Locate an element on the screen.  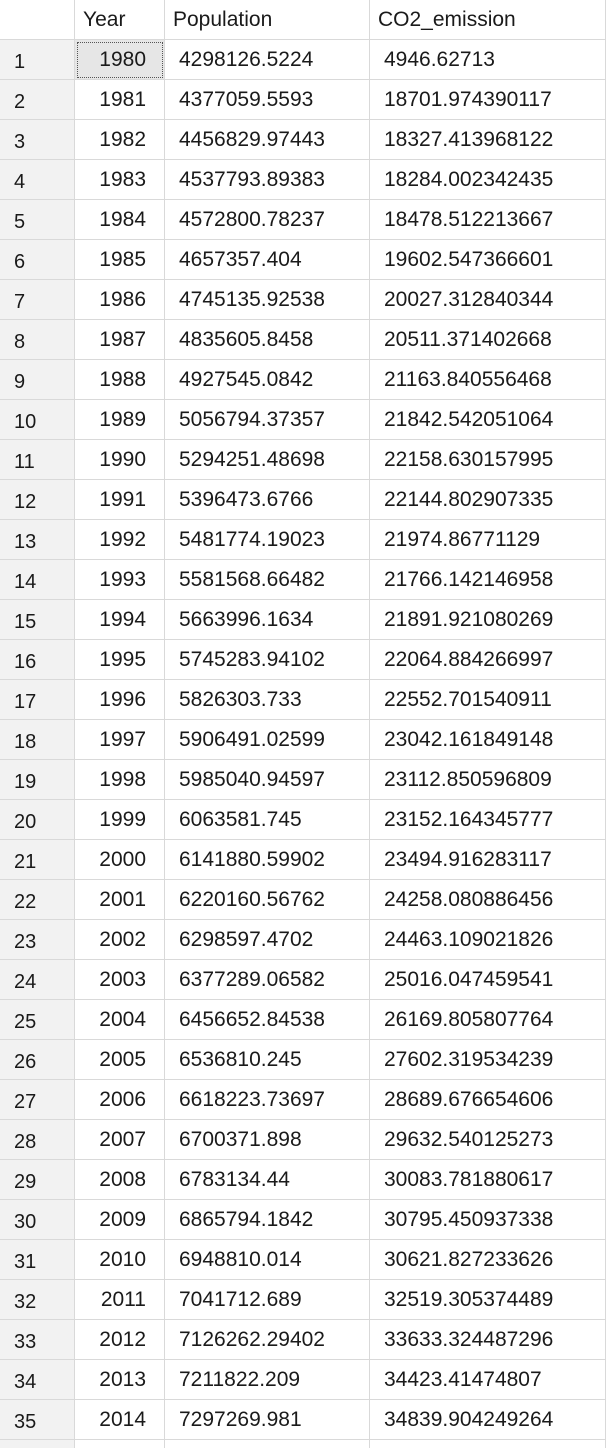
row-number-cell: 3 is located at coordinates (37, 140).